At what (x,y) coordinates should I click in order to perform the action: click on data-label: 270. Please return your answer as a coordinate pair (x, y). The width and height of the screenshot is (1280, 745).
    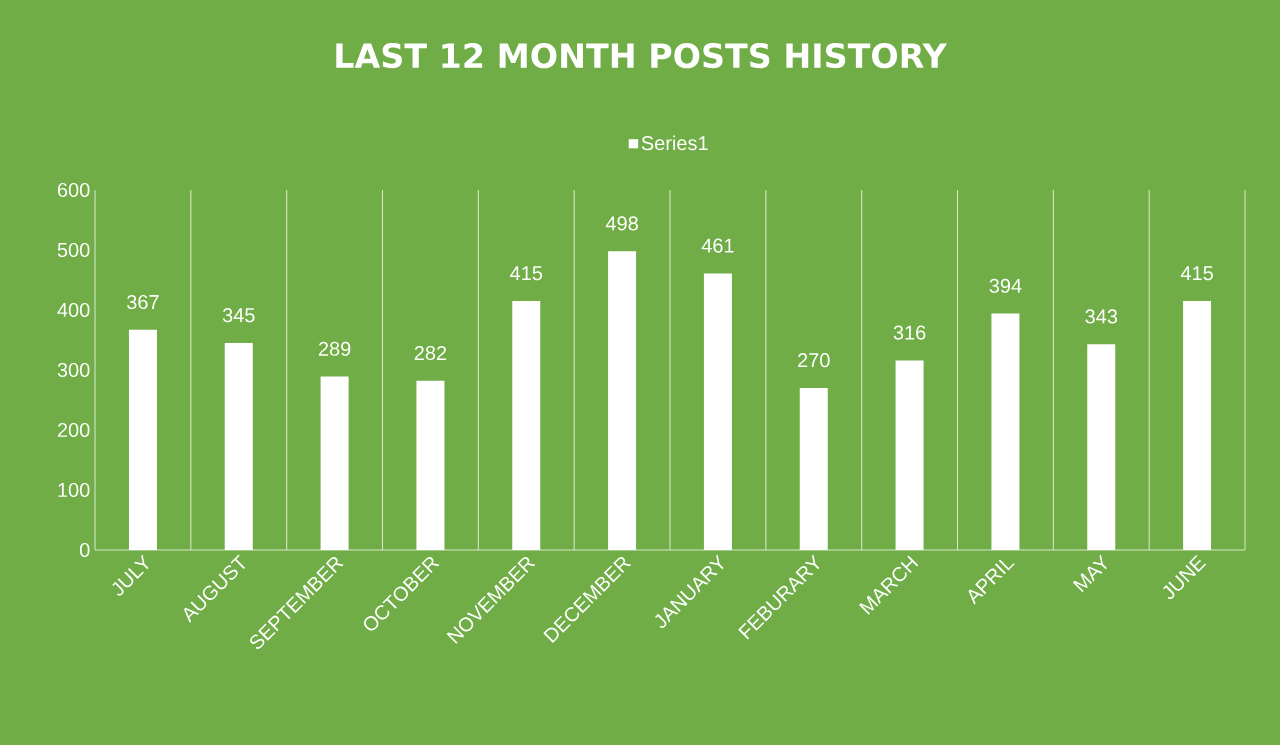
    Looking at the image, I should click on (814, 360).